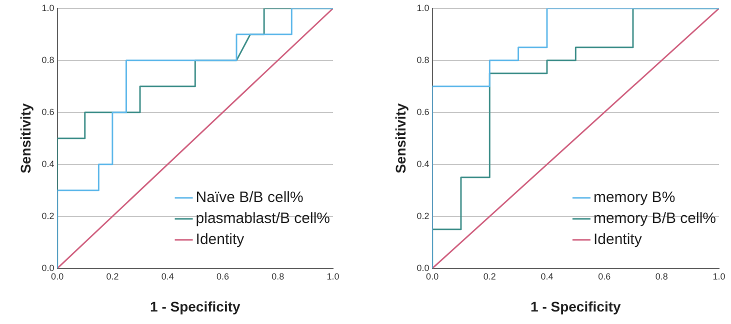 The height and width of the screenshot is (324, 731). Describe the element at coordinates (263, 219) in the screenshot. I see `legend-label: plasmablast/B cell%` at that location.